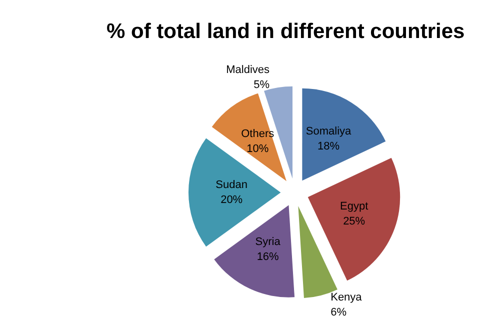 This screenshot has width=486, height=334. I want to click on data-label: 5%, so click(262, 85).